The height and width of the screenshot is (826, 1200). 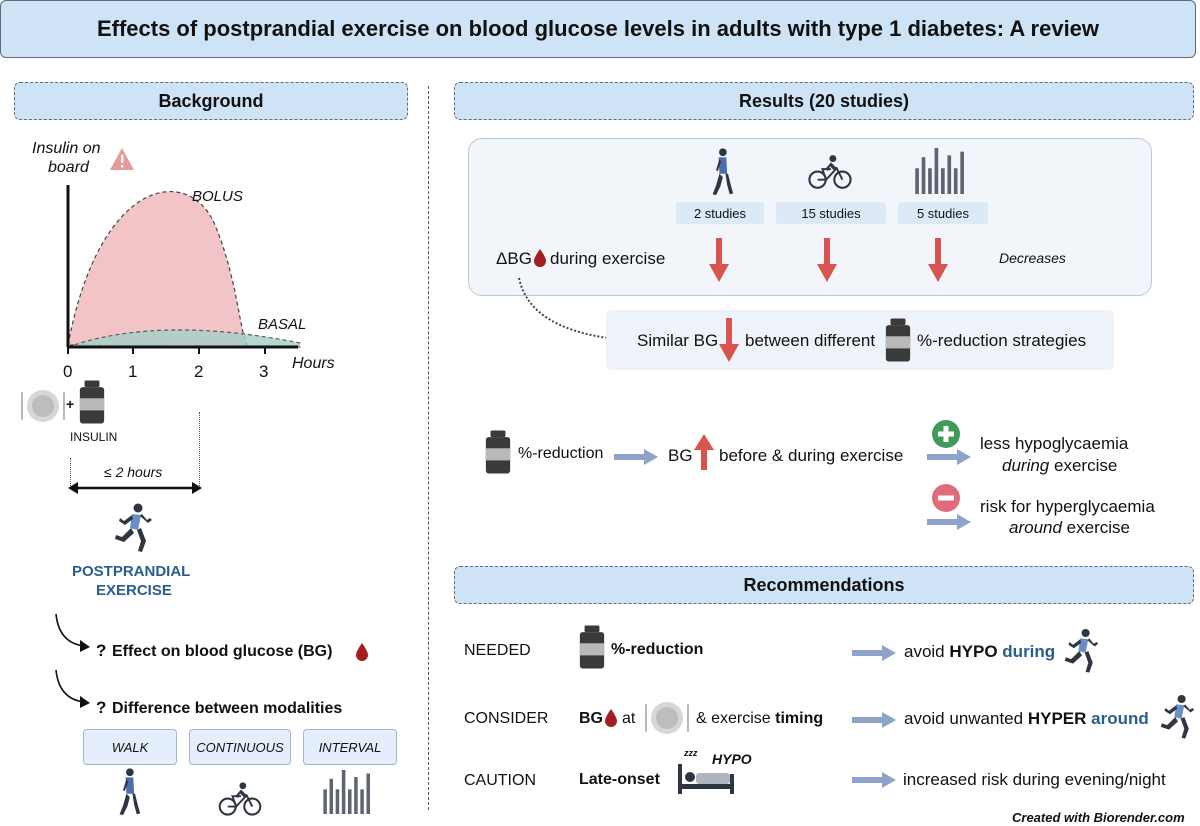 I want to click on rec-caution-label: CAUTION, so click(x=500, y=780).